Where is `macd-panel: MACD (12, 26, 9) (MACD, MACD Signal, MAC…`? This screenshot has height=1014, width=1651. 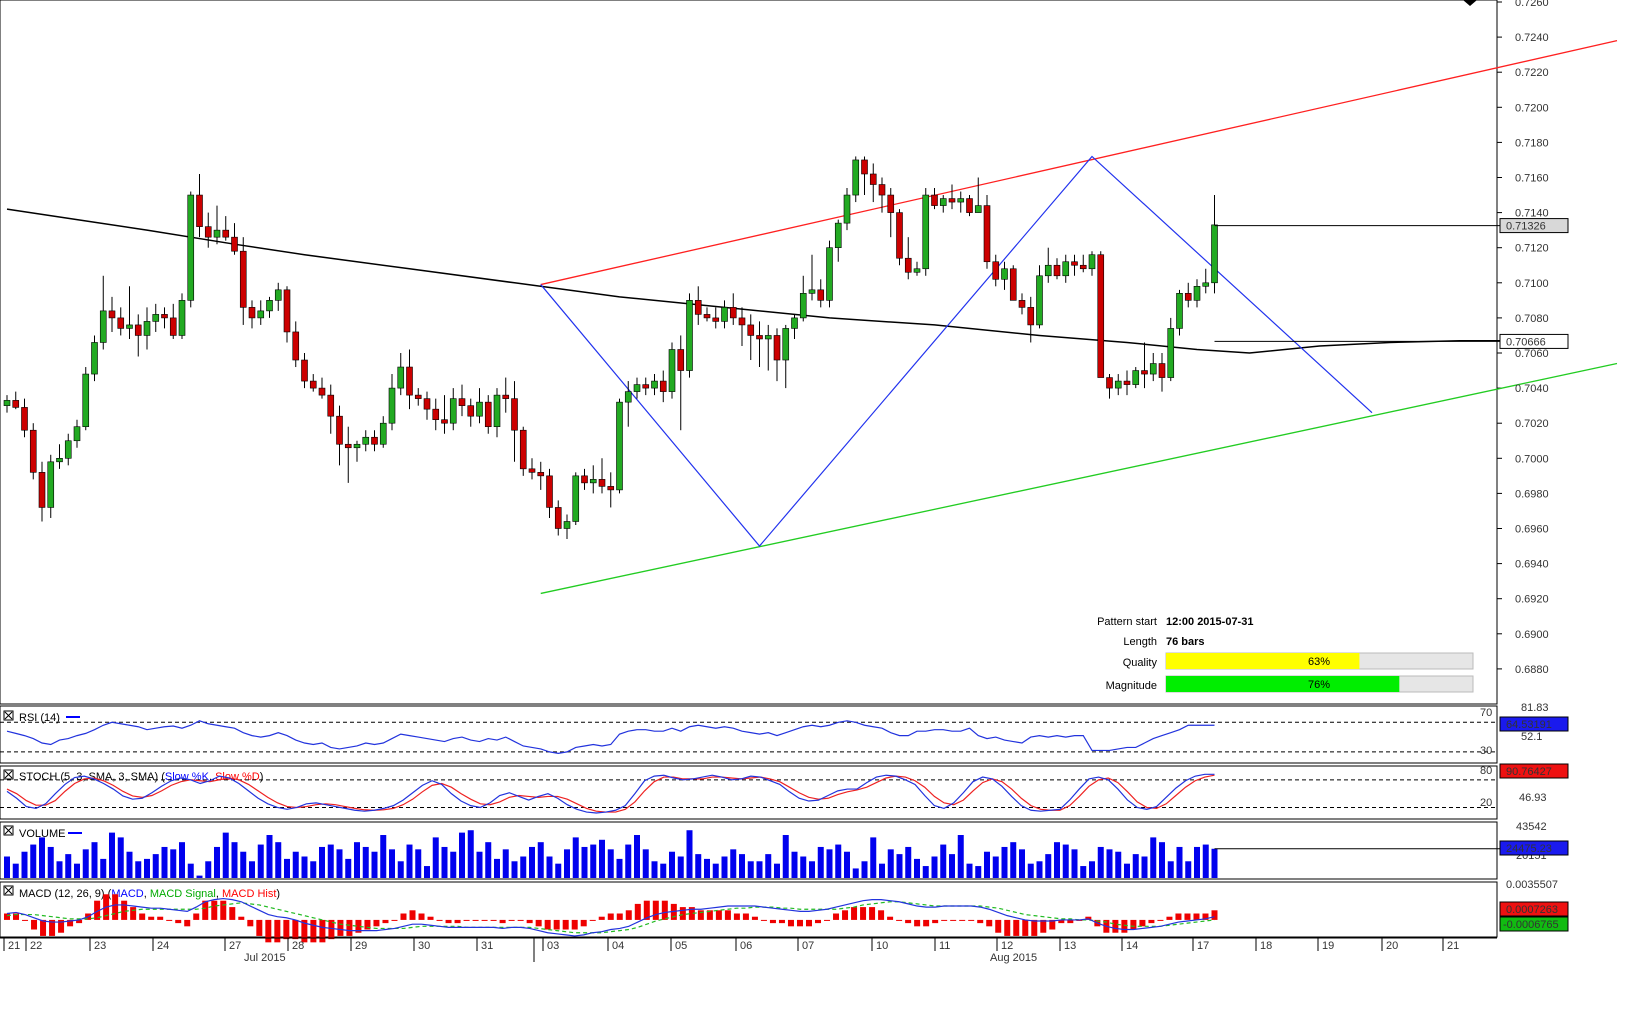
macd-panel: MACD (12, 26, 9) (MACD, MACD Signal, MAC… is located at coordinates (749, 912).